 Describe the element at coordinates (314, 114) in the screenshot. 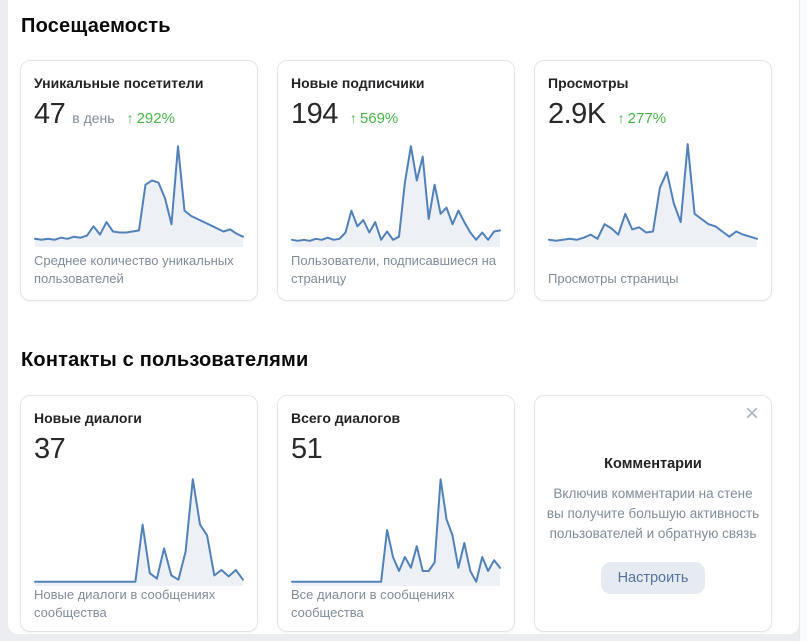

I see `stat-value: 194` at that location.